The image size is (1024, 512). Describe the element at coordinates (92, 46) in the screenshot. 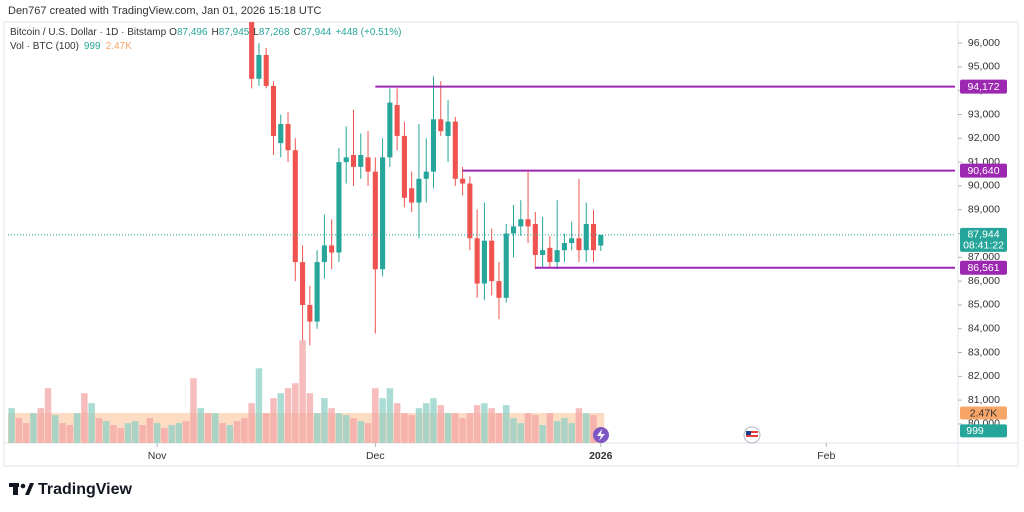

I see `legend-volume-value: 999` at that location.